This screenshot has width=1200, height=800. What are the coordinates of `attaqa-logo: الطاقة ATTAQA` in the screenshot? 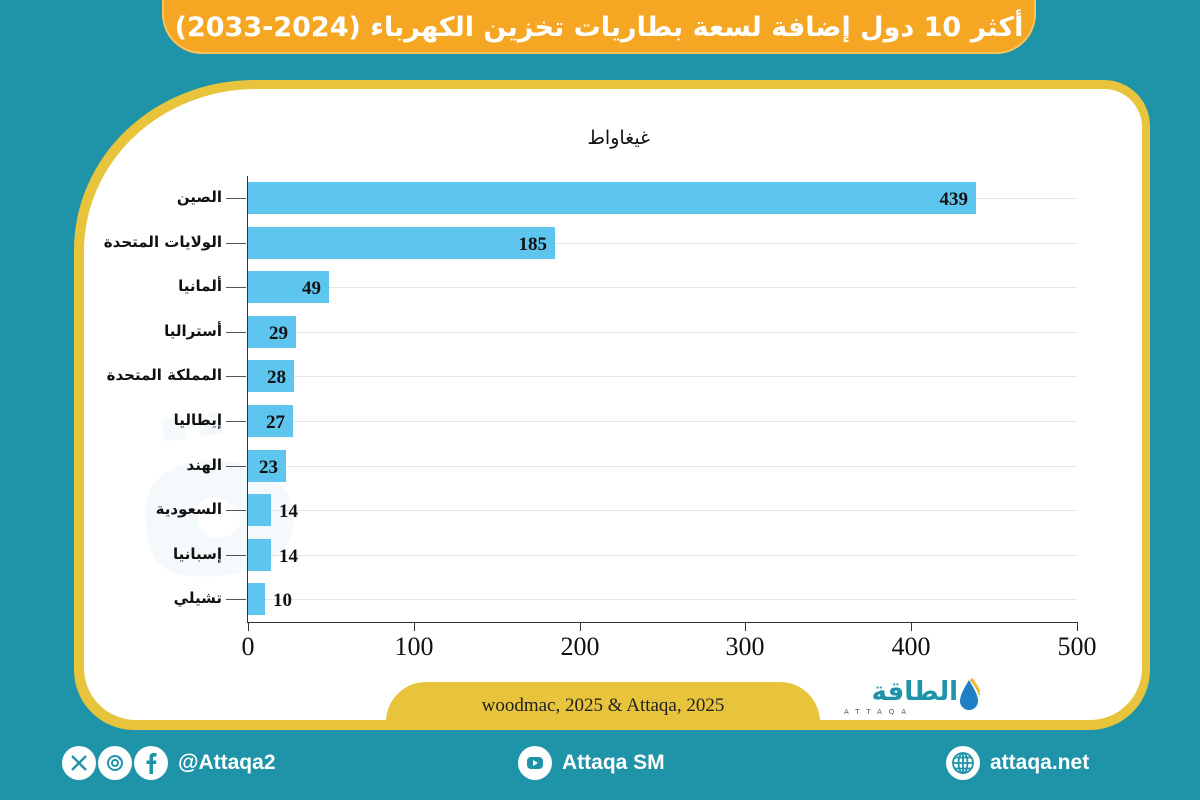 It's located at (910, 699).